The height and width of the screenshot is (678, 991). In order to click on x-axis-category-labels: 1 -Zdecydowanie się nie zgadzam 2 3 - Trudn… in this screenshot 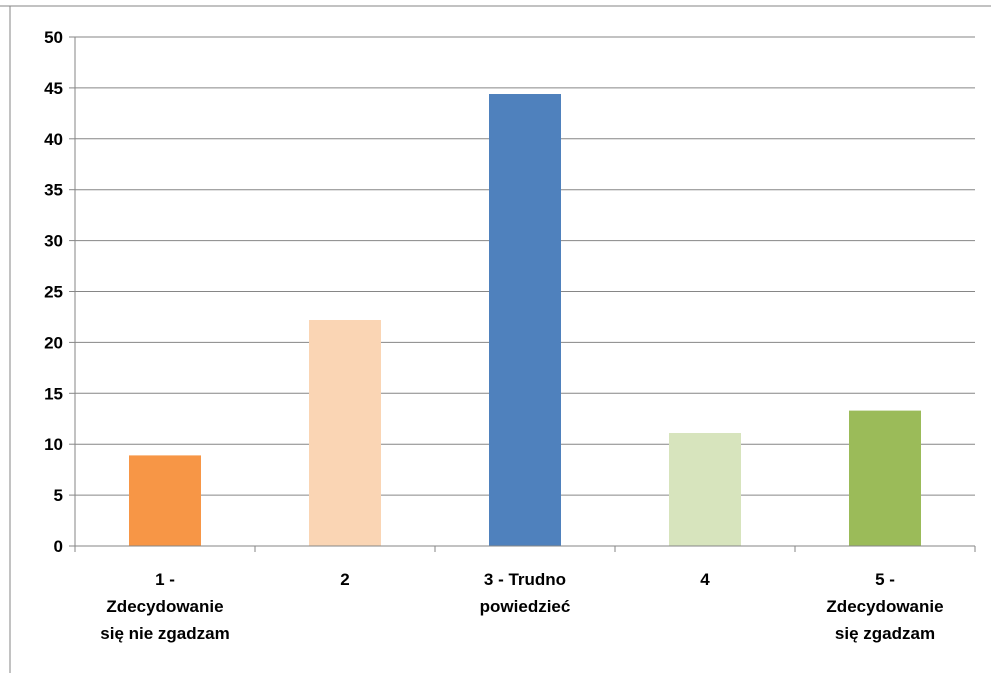, I will do `click(521, 606)`.